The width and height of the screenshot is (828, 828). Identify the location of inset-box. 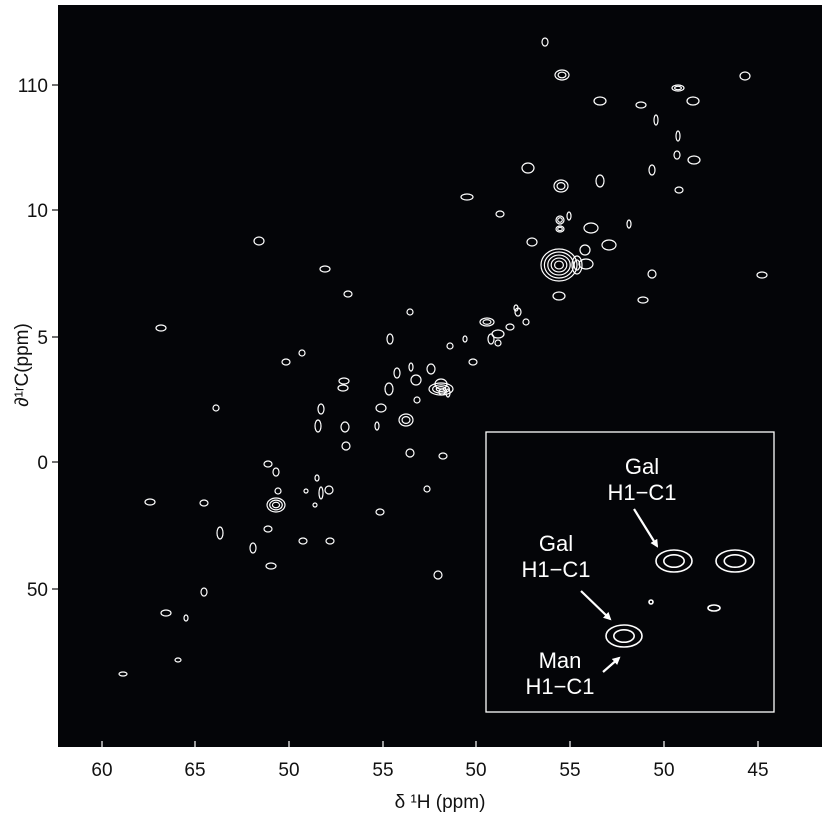
(630, 572).